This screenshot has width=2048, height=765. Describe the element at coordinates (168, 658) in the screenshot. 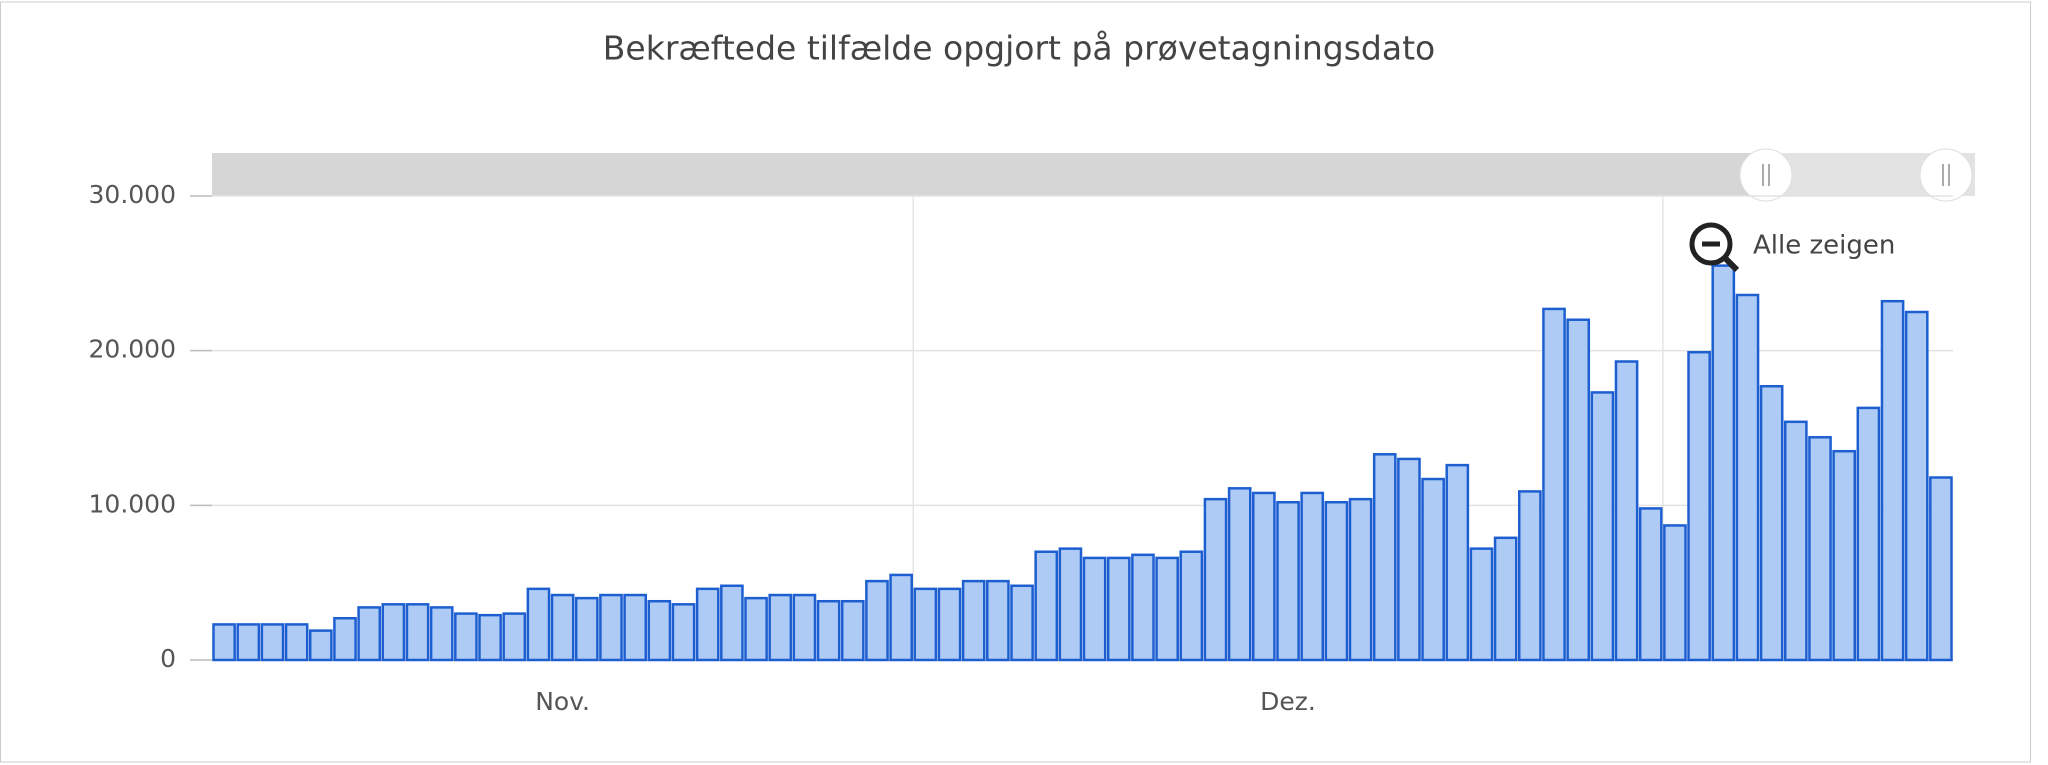

I see `y-tick-label: 0` at that location.